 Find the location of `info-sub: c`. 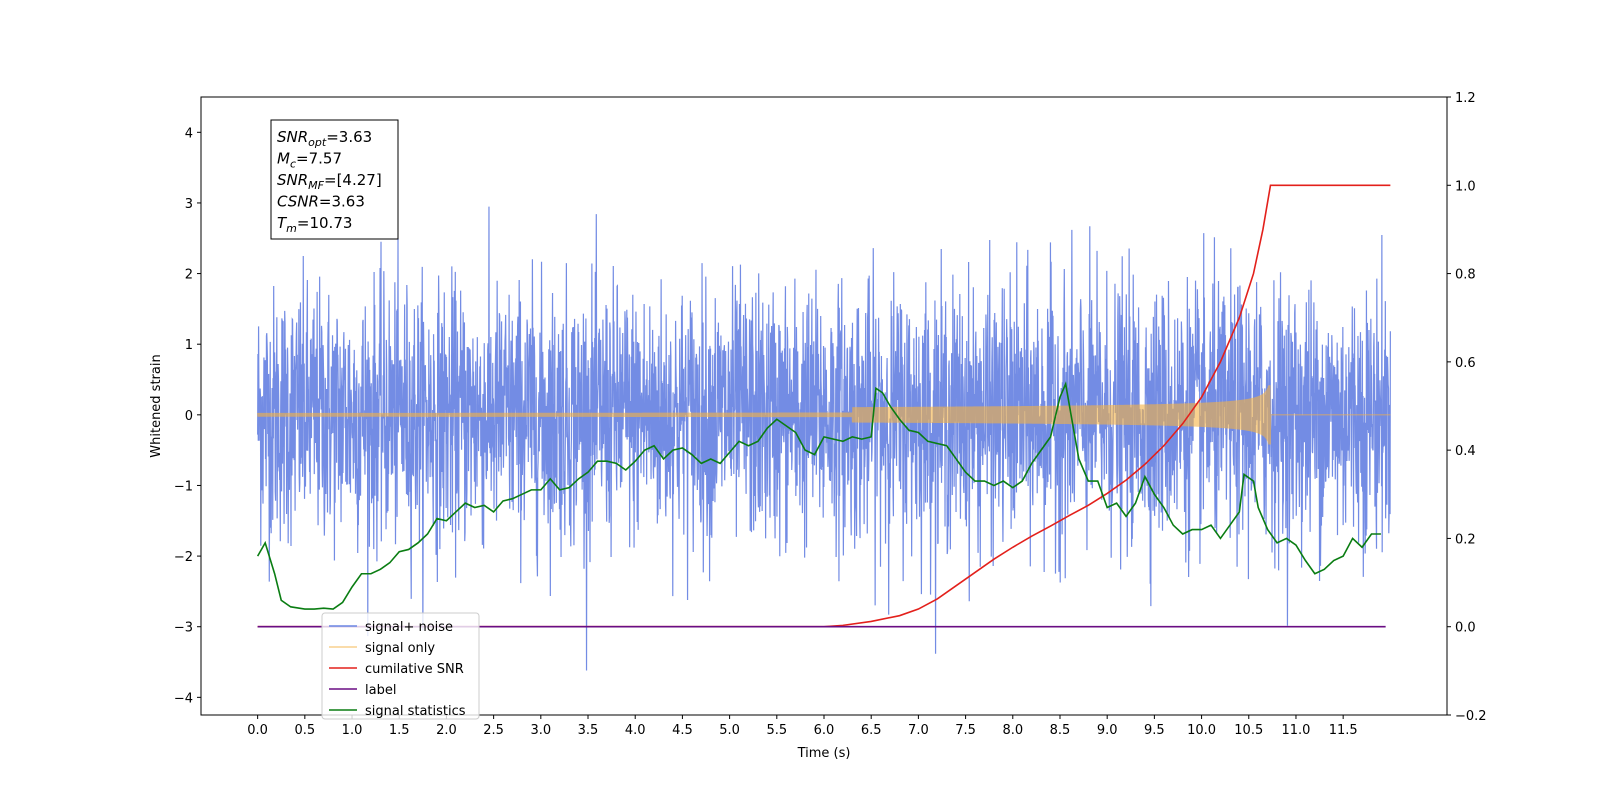

info-sub: c is located at coordinates (293, 164).